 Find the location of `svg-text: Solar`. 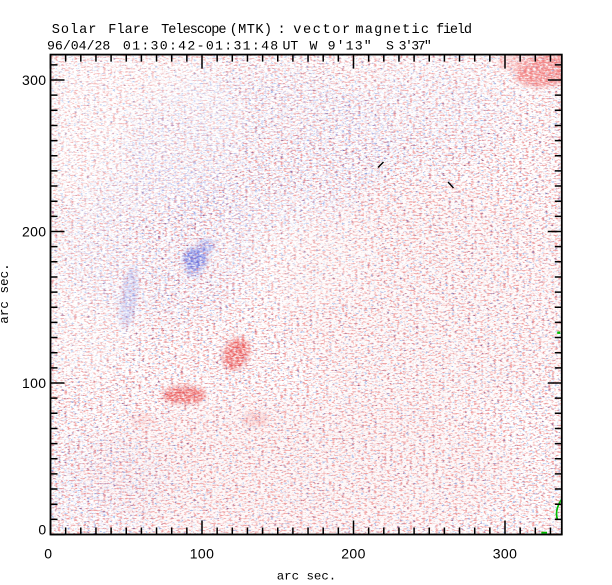

svg-text: Solar is located at coordinates (75, 30).